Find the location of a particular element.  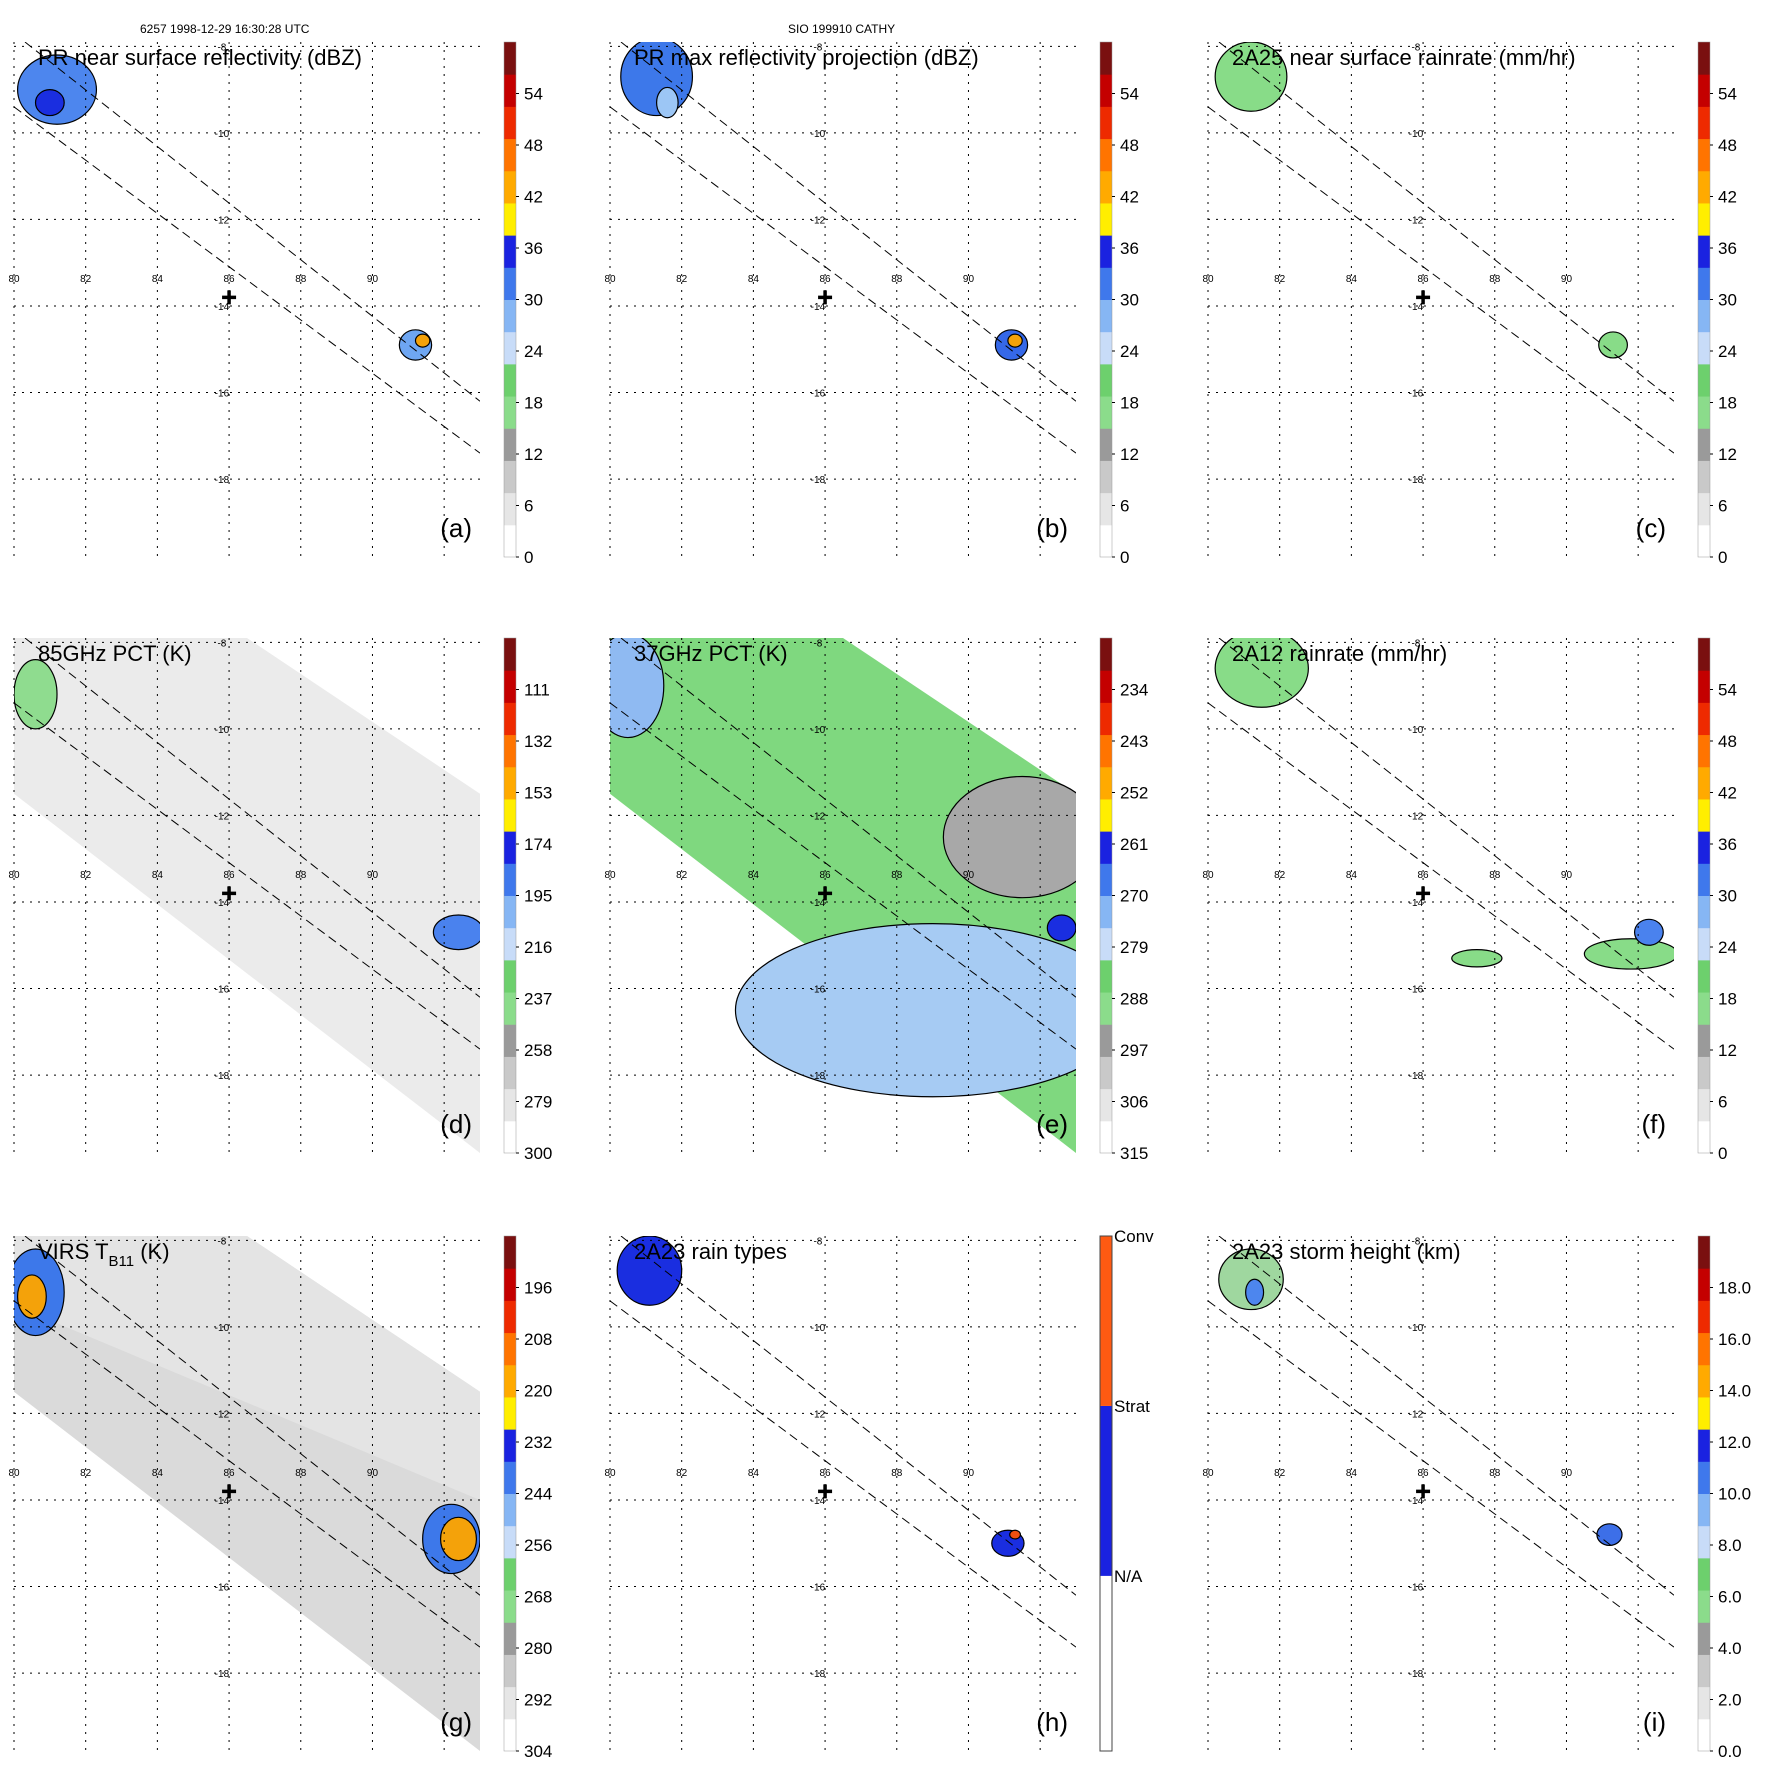

colorbar: 315 306 297 288 279 270 261 252 243 234 is located at coordinates (1123, 900).